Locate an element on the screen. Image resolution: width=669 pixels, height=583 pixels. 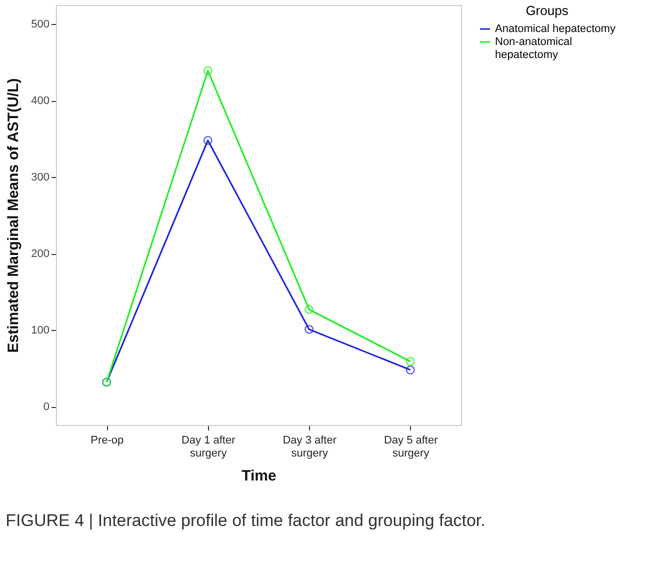
legend-label: Non-anatomical hepatectomy is located at coordinates (533, 48).